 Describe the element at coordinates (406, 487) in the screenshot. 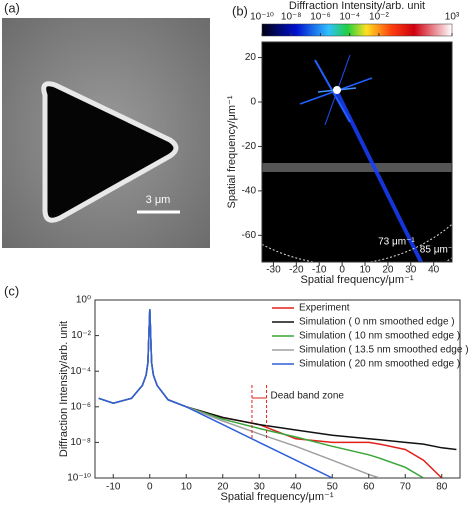

I see `x-tick-label: 70` at that location.